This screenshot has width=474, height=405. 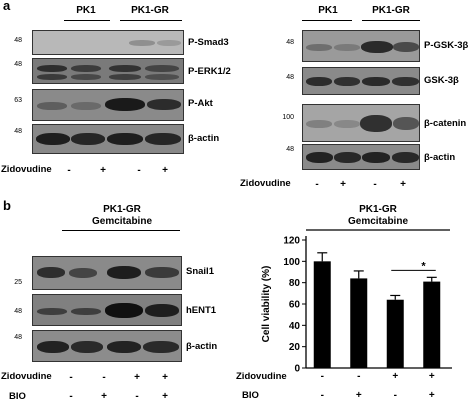 What do you see at coordinates (200, 103) in the screenshot?
I see `label-p-akt: P-Akt` at bounding box center [200, 103].